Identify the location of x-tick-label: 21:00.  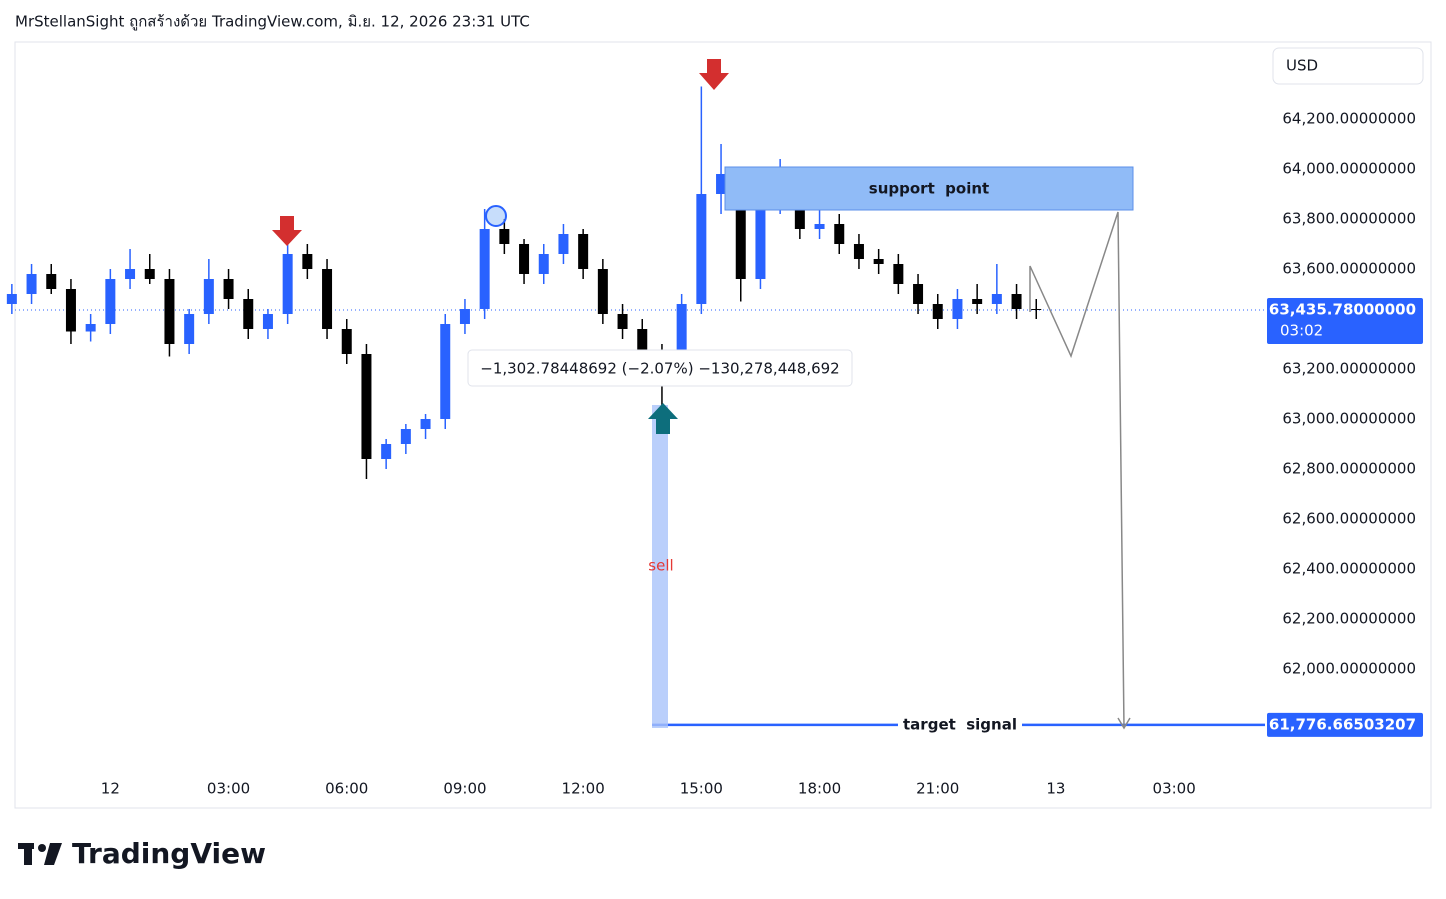
(937, 789).